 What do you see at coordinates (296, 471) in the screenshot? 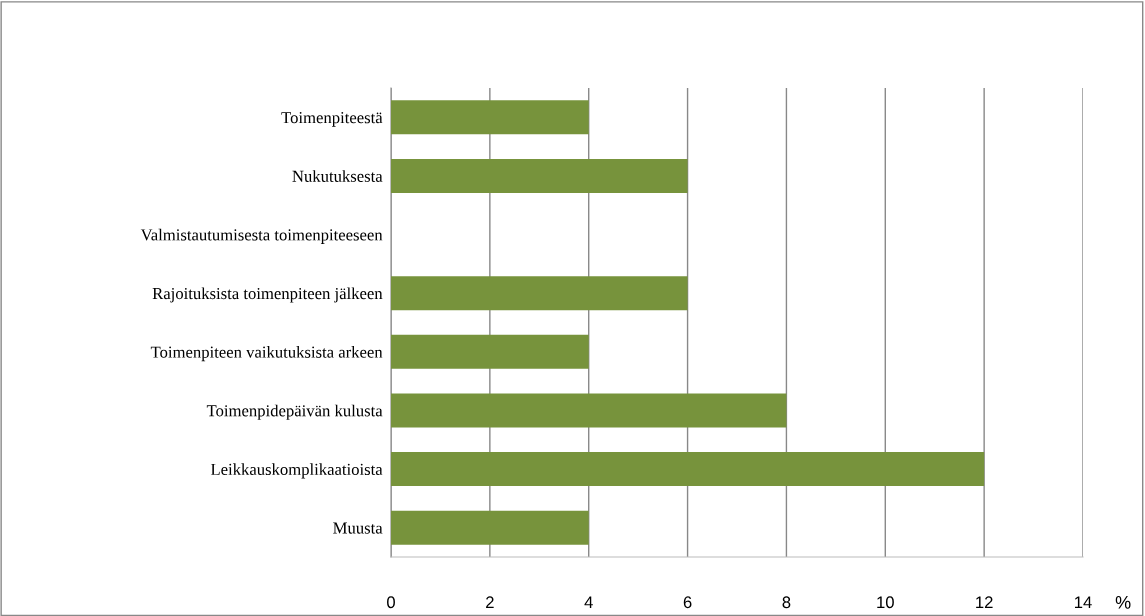
I see `y-tick-label: Leikkauskomplikaatioista` at bounding box center [296, 471].